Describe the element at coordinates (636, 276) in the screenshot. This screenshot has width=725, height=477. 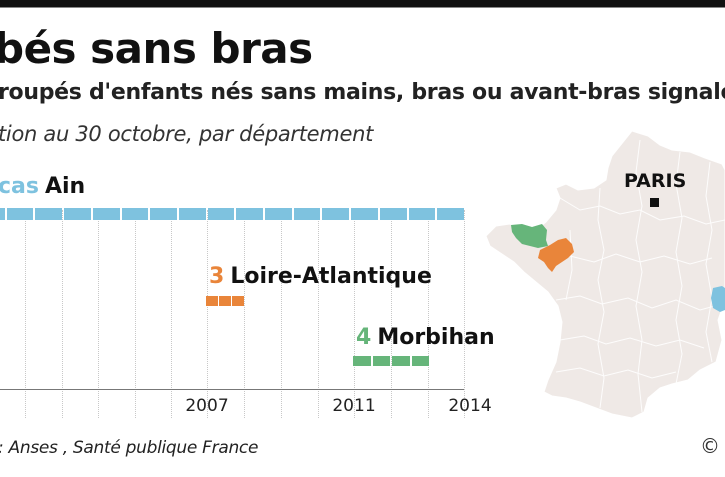
I see `department-borders` at that location.